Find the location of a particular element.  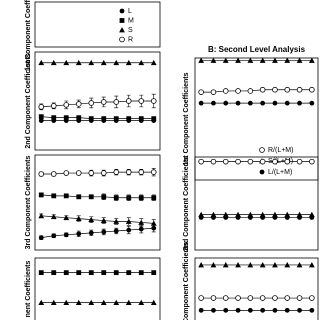

y-axis-label: 1st Component Coefficients is located at coordinates (28, 35).